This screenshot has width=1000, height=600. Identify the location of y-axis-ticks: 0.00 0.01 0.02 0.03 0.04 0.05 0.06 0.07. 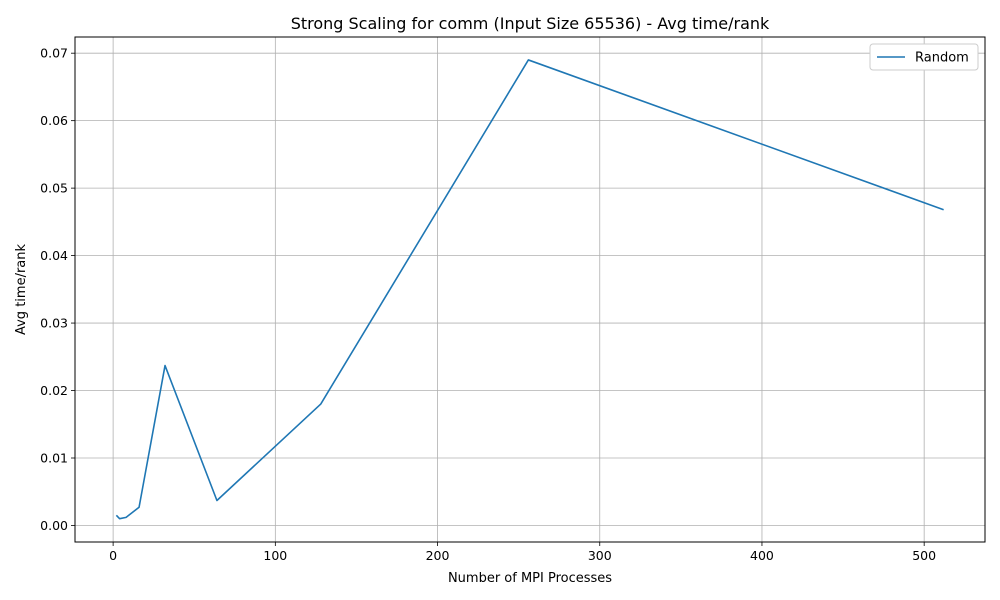
(57, 289).